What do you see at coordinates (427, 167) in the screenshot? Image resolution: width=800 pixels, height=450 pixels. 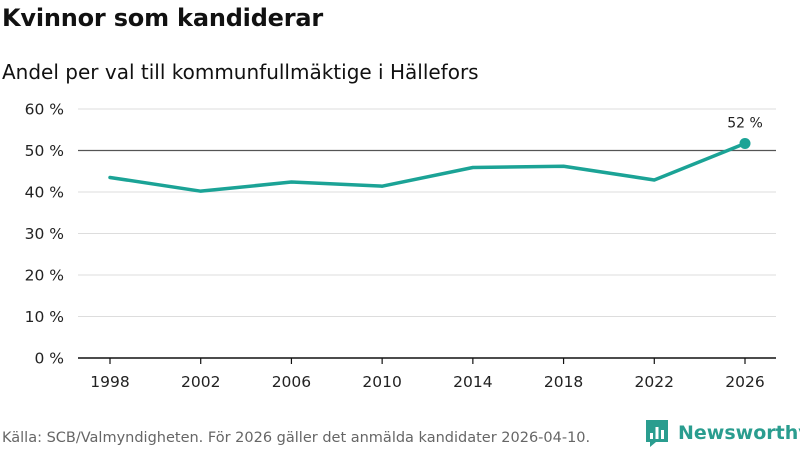 I see `series-line` at bounding box center [427, 167].